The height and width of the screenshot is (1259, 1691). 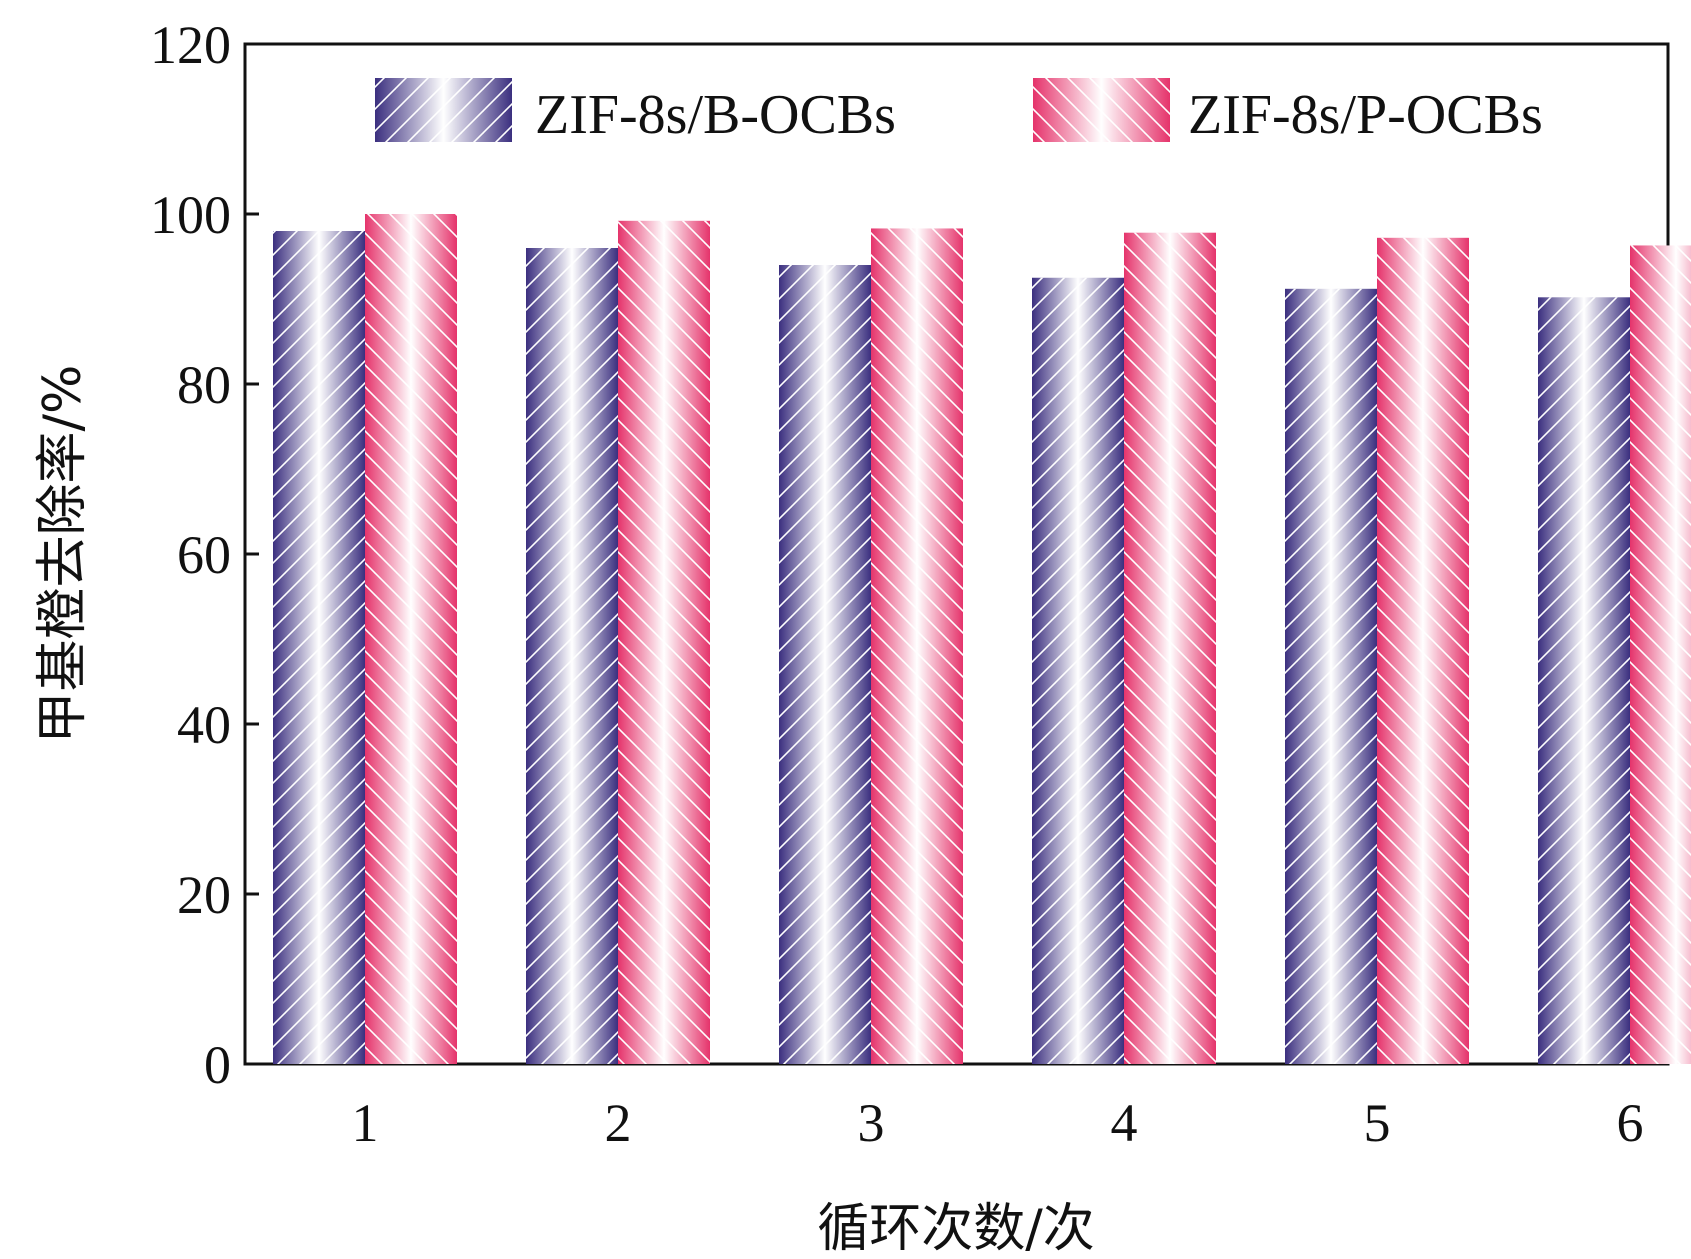 I want to click on x-tick-label: 3, so click(x=871, y=1123).